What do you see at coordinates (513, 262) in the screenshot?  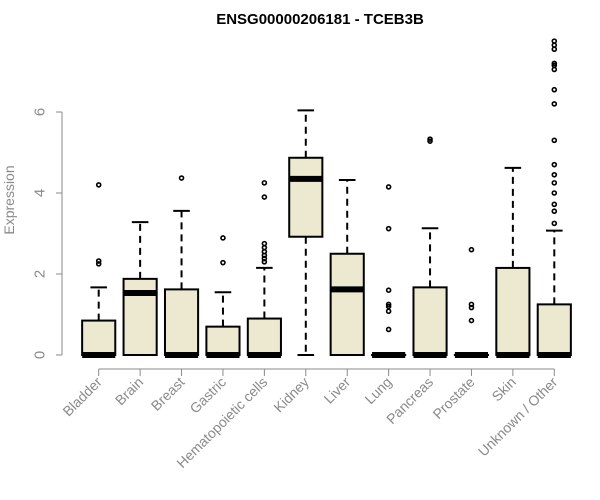 I see `box-skin` at bounding box center [513, 262].